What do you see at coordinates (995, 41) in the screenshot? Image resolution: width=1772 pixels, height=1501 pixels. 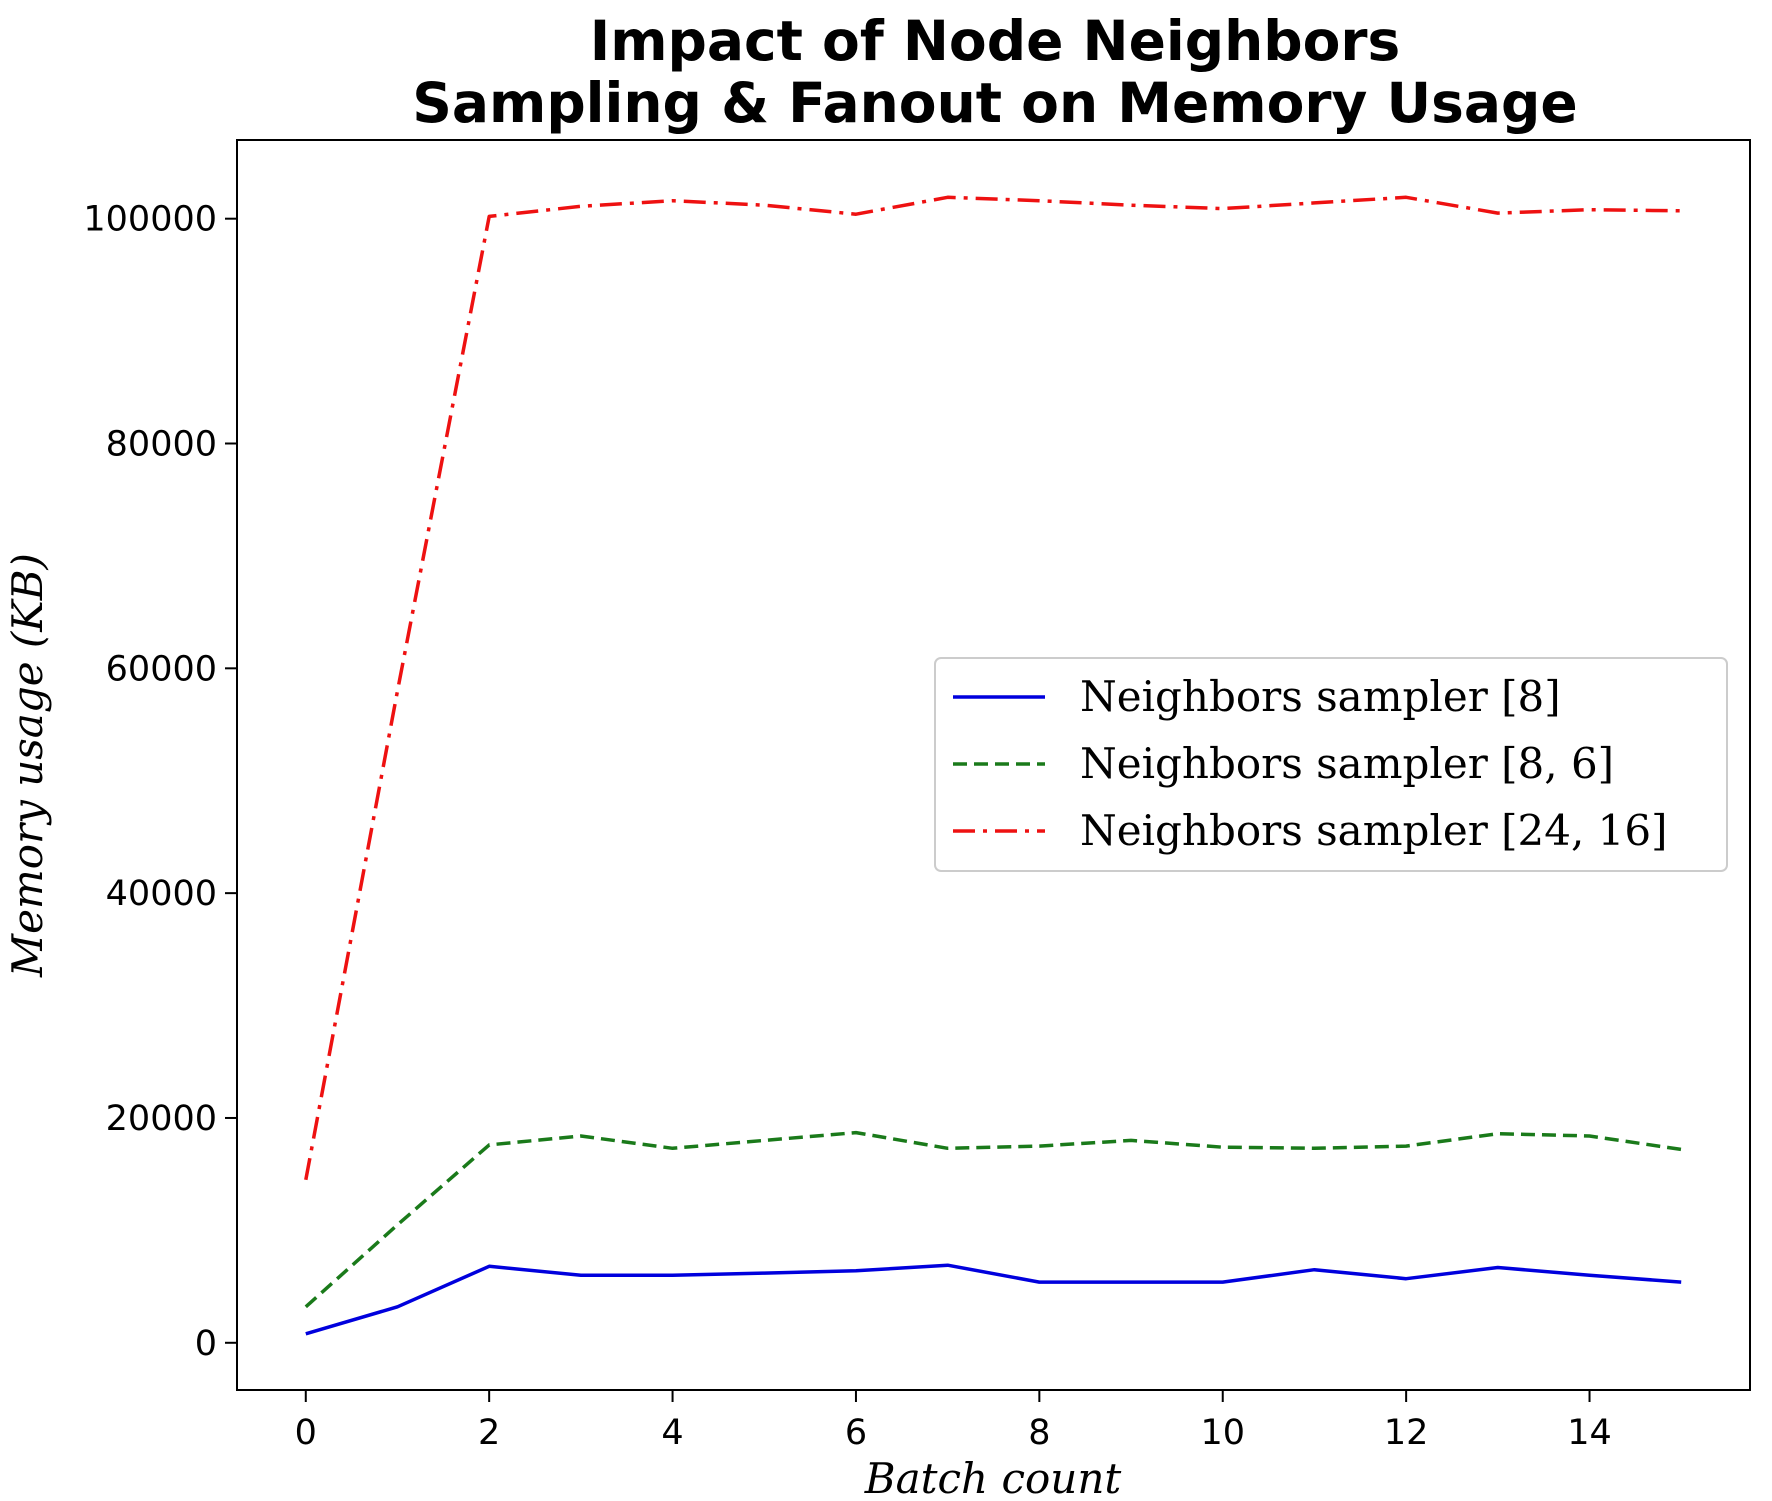 I see `chart-title-line-1: Impact of Node Neighbors` at bounding box center [995, 41].